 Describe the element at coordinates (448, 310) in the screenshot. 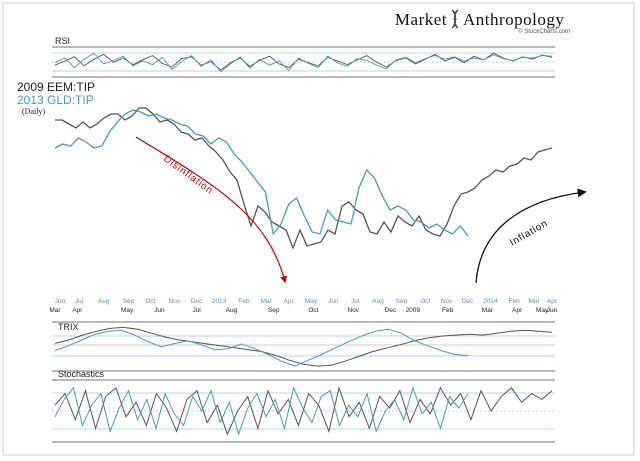

I see `tick-label-2009-11: Feb` at that location.